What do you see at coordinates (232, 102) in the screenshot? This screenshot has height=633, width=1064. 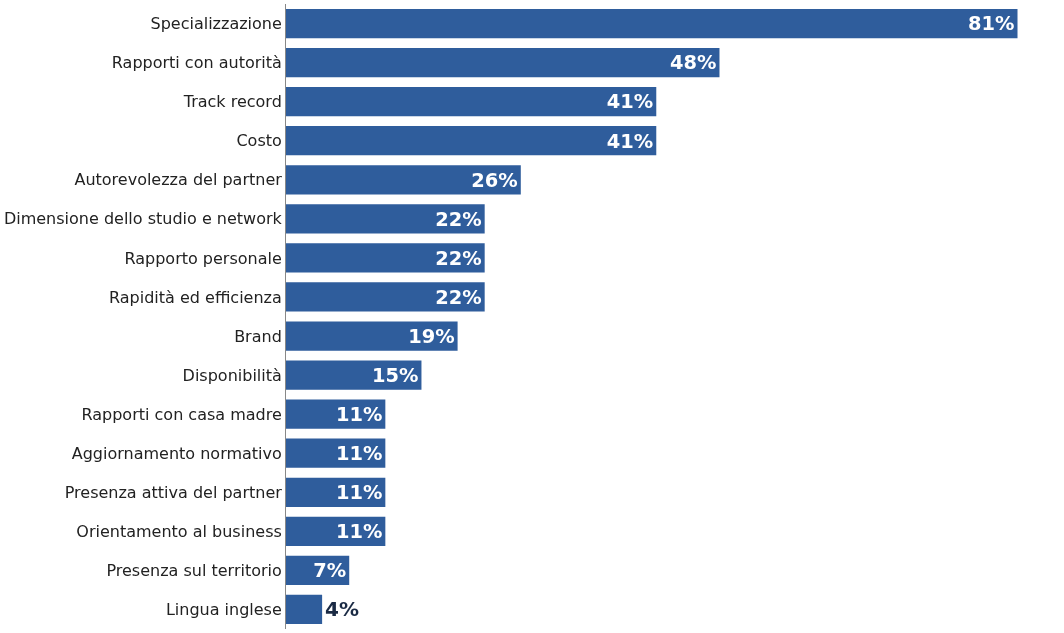 I see `y-tick-label: Track record` at bounding box center [232, 102].